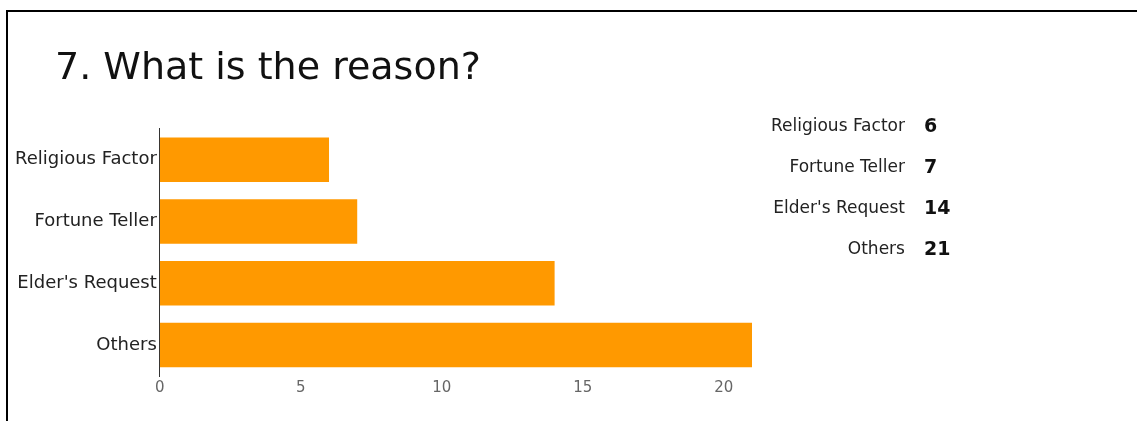 Image resolution: width=1137 pixels, height=421 pixels. I want to click on x-tick-label: 5, so click(301, 386).